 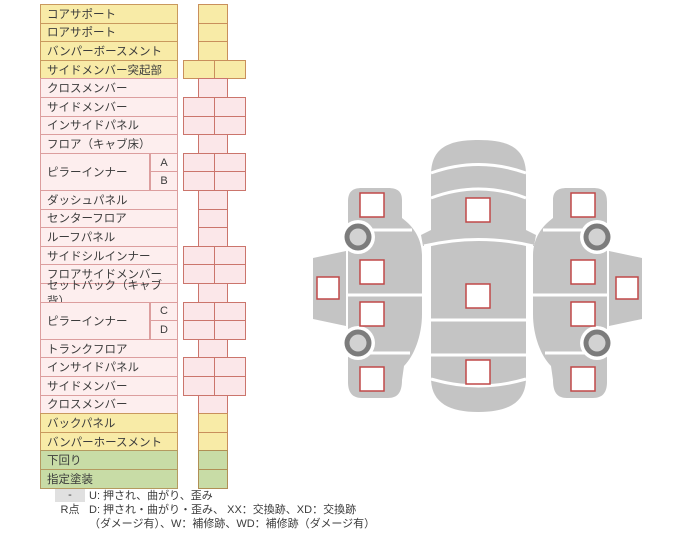 What do you see at coordinates (223, 510) in the screenshot?
I see `legend-text-d: D: 押され・曲がり・歪み、 XX：交換跡、XD：交換跡` at bounding box center [223, 510].